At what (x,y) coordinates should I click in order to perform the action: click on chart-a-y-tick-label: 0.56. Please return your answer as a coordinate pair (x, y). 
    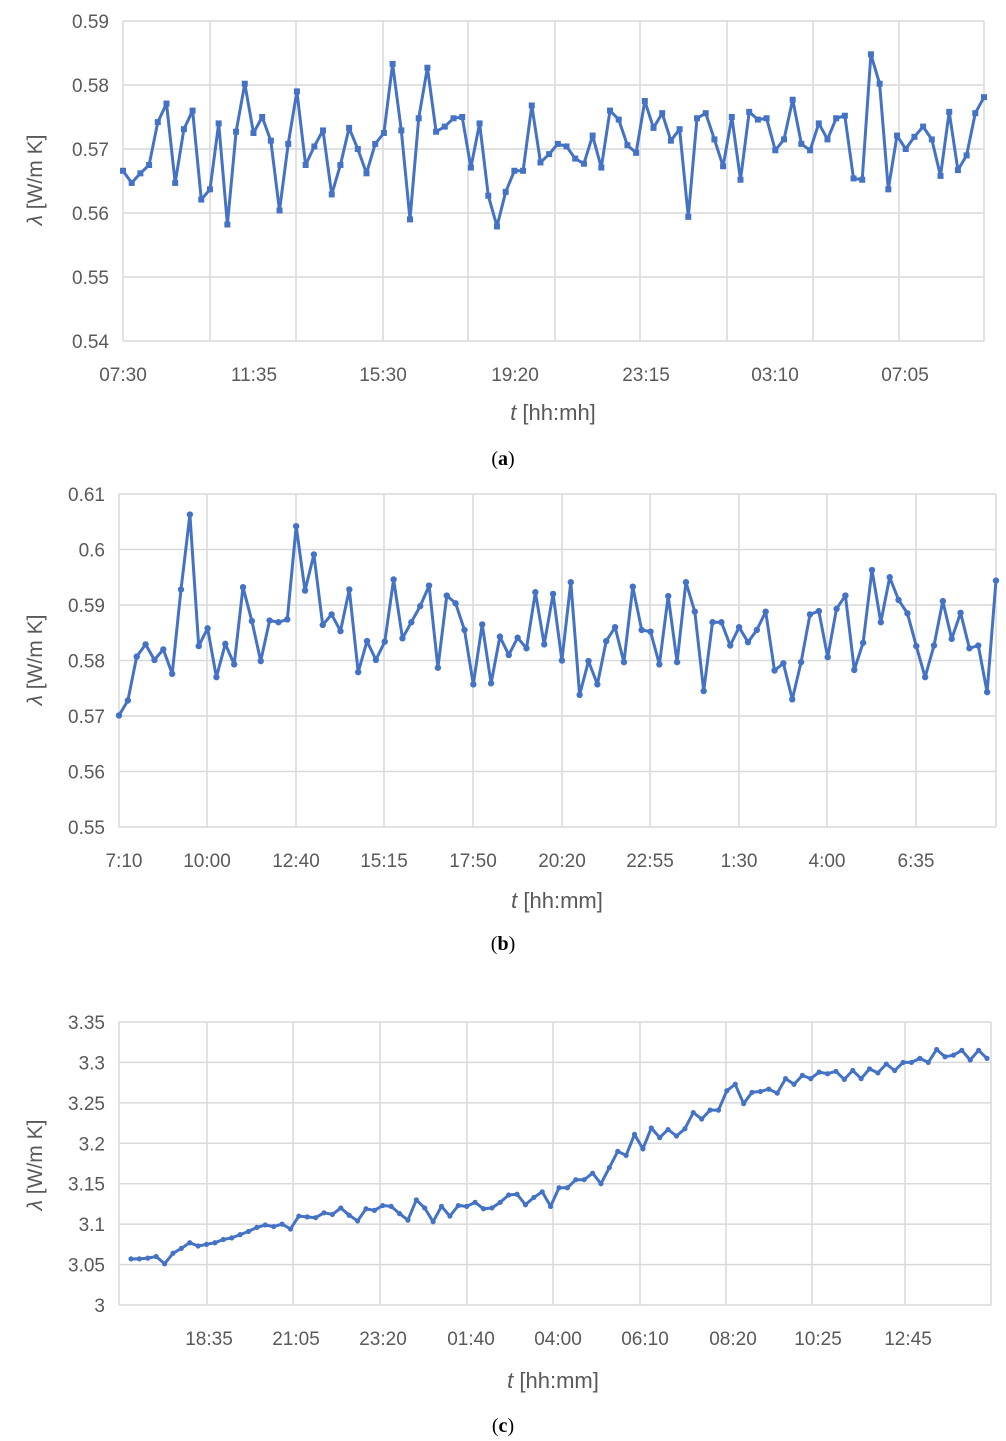
    Looking at the image, I should click on (90, 214).